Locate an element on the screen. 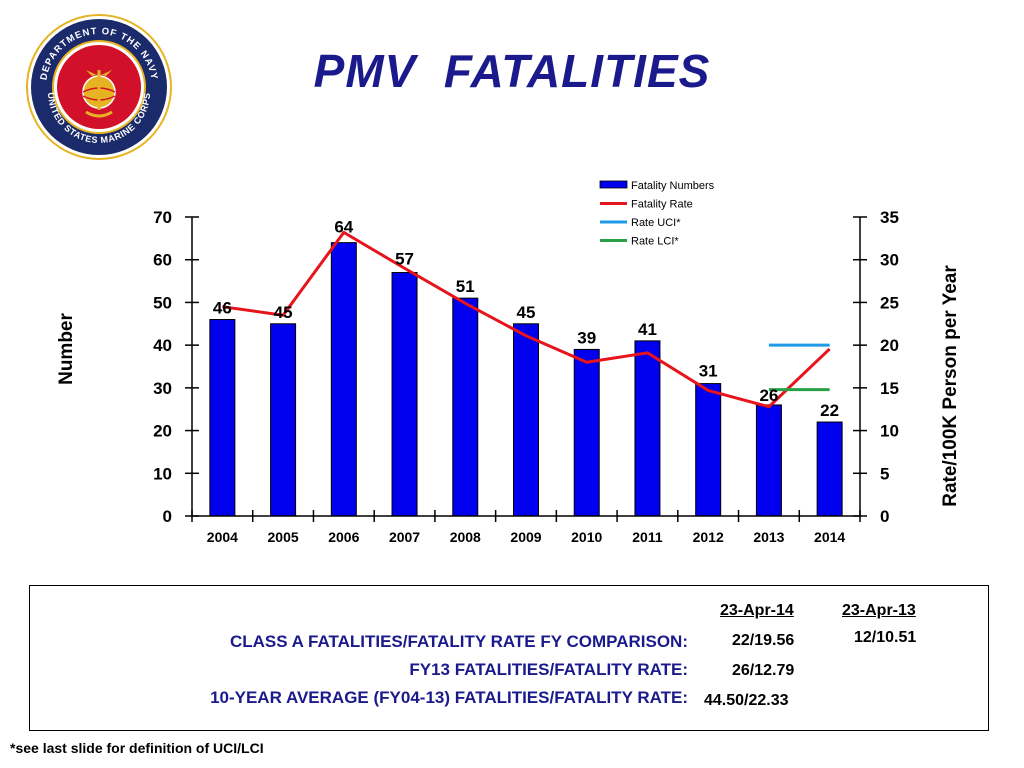 Image resolution: width=1024 pixels, height=768 pixels. bar-2013 is located at coordinates (768, 460).